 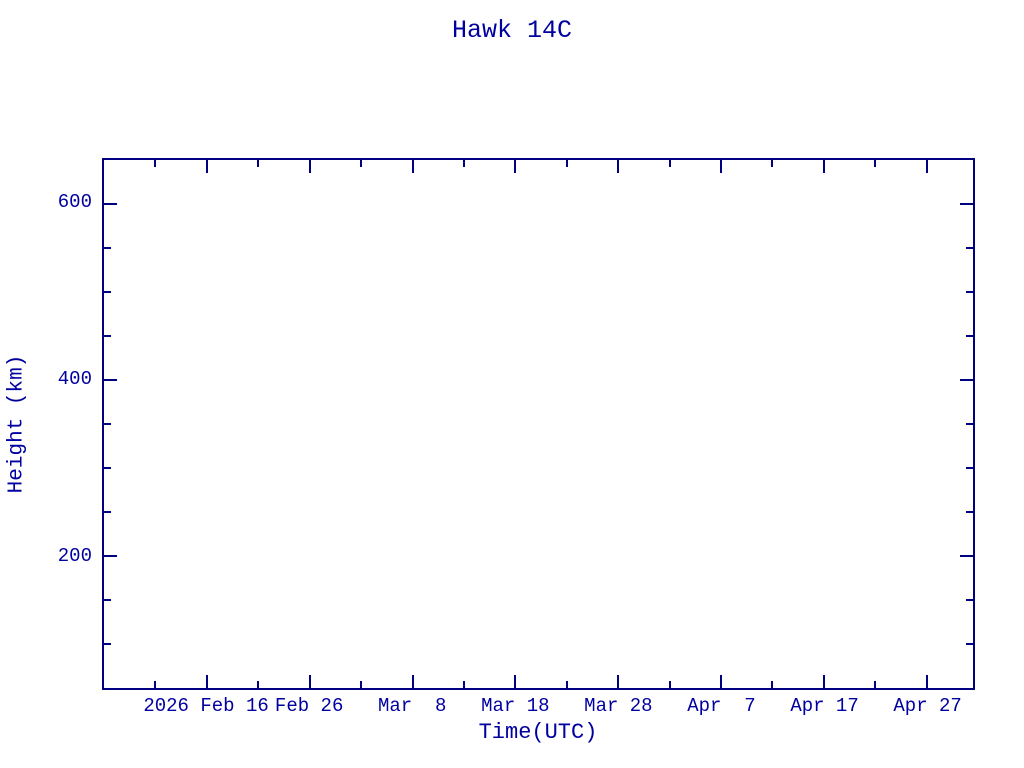 What do you see at coordinates (824, 706) in the screenshot?
I see `x-tick-label: Apr 17` at bounding box center [824, 706].